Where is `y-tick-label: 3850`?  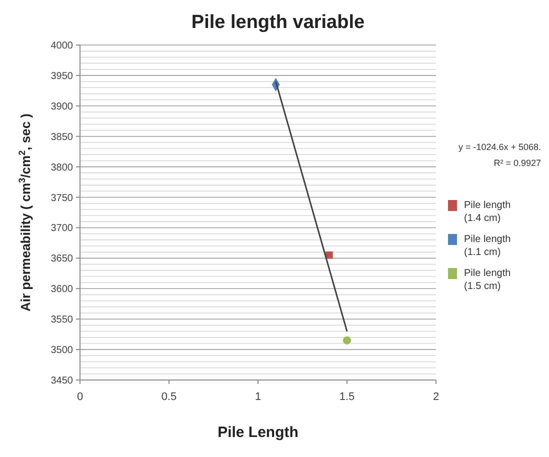
y-tick-label: 3850 is located at coordinates (62, 137).